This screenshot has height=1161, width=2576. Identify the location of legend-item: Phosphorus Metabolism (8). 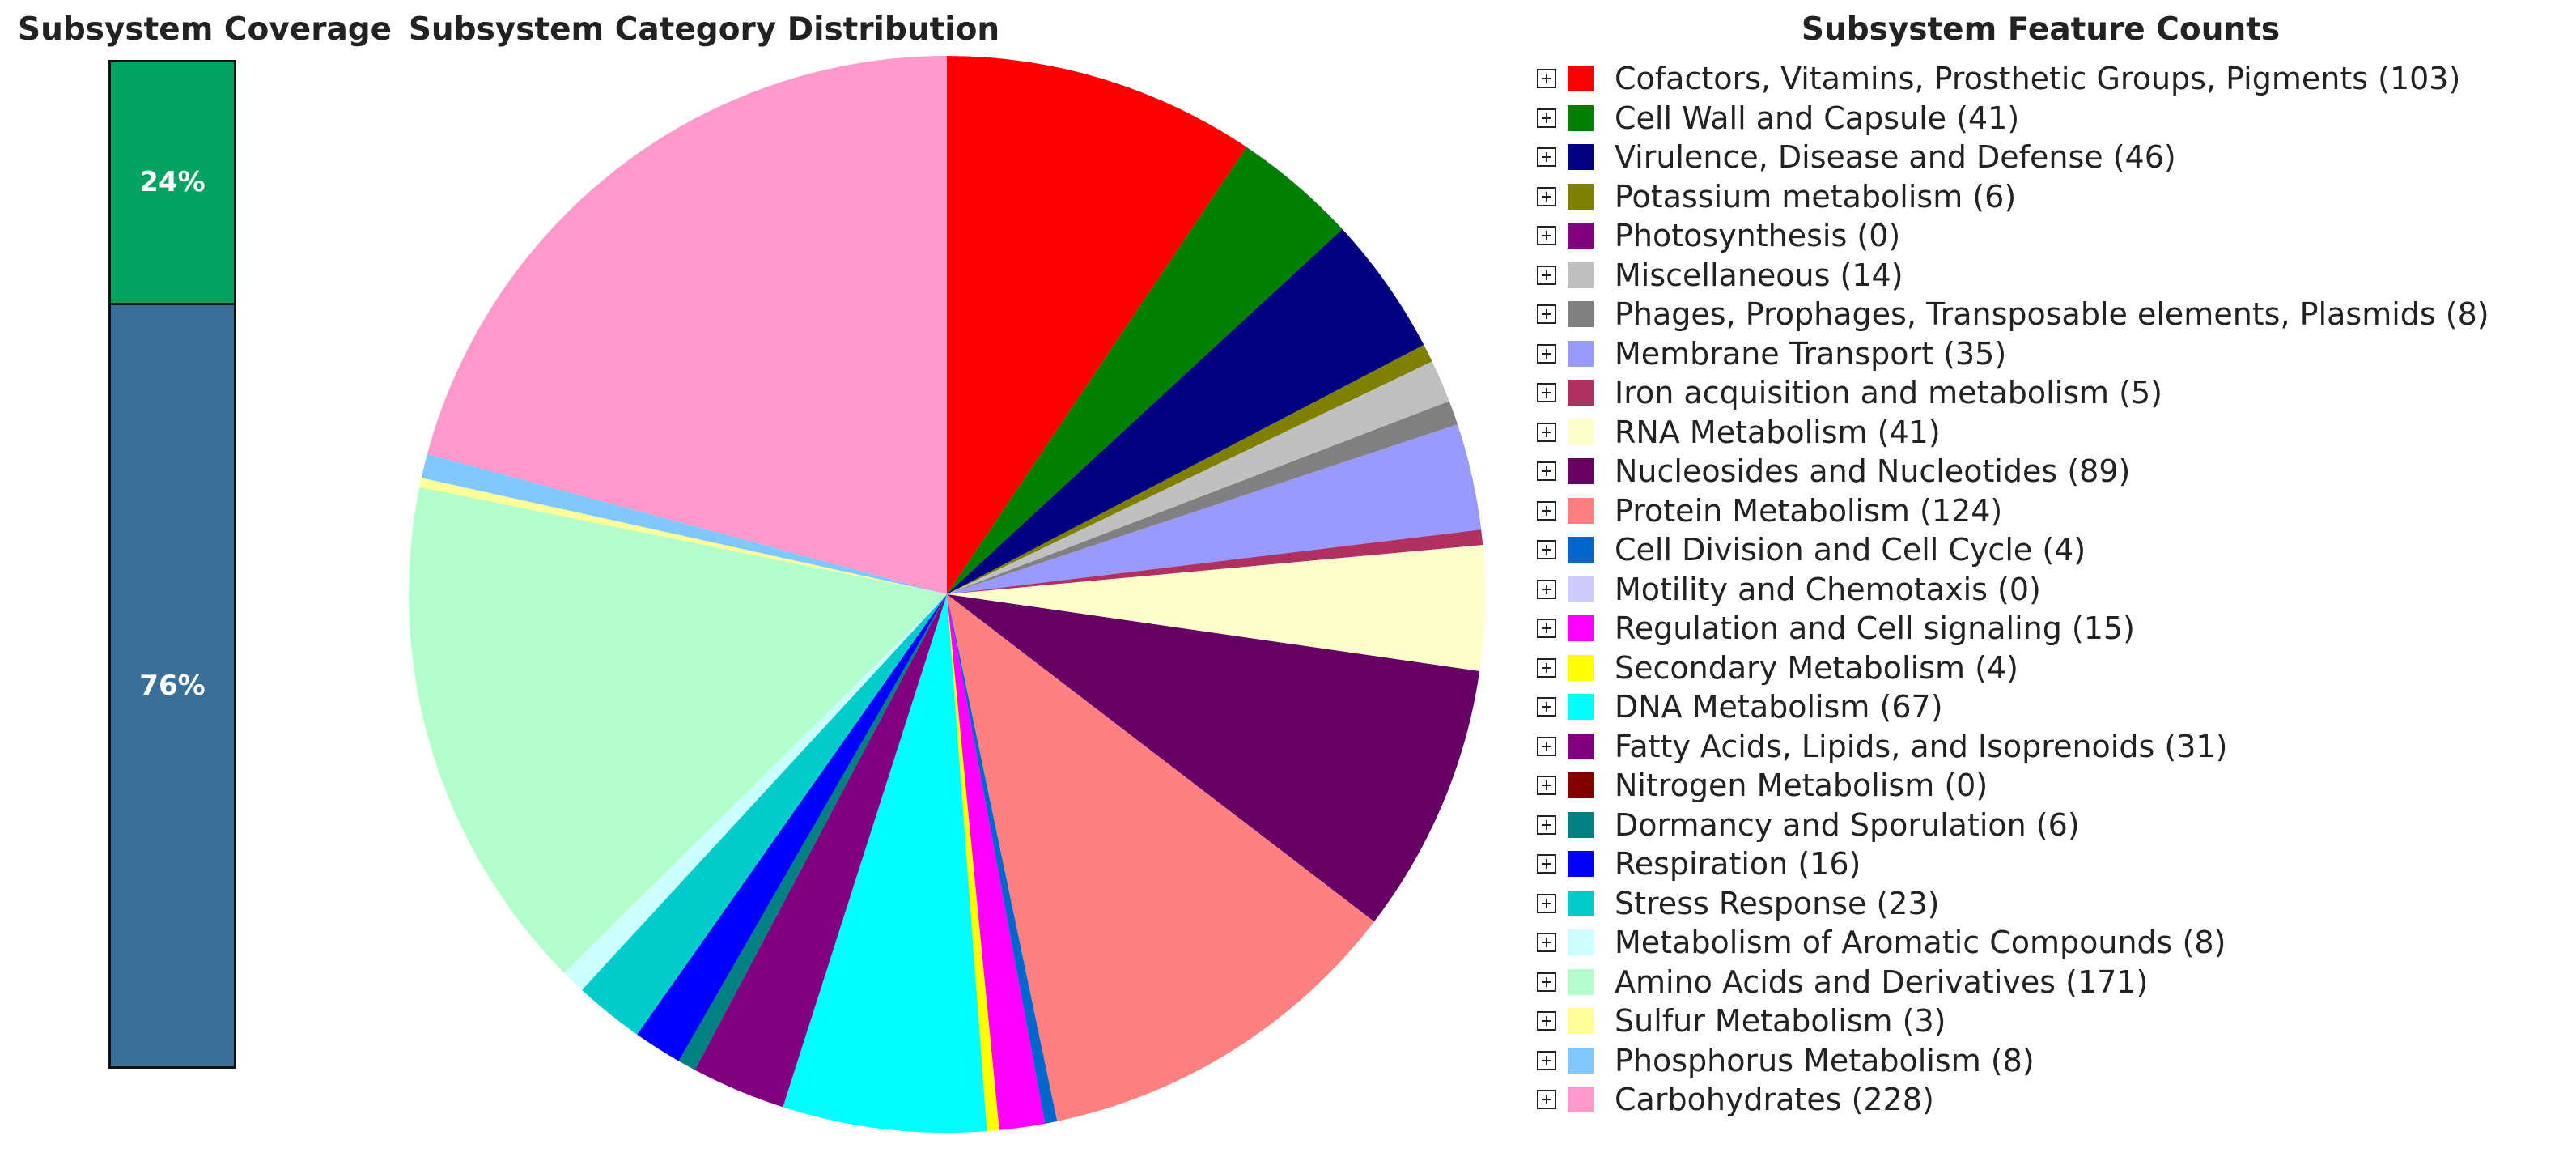
(2011, 1061).